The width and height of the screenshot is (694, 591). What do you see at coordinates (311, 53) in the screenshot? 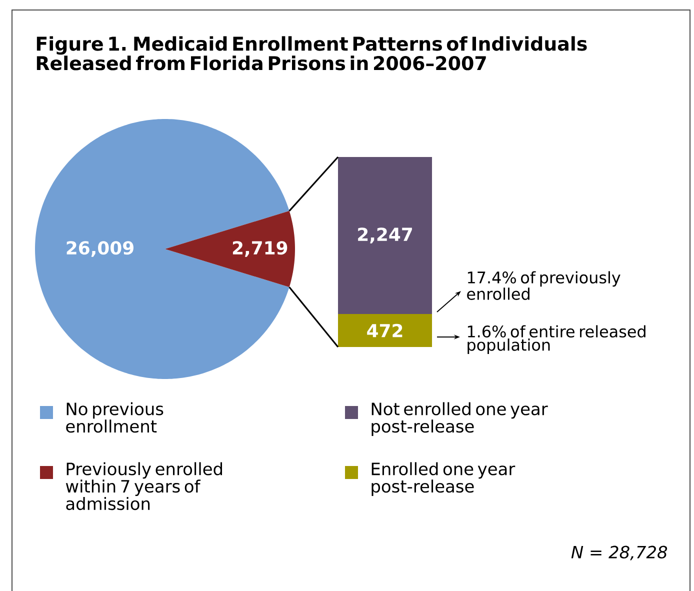
I see `chart-title: Figure 1. Medicaid Enrollment Patterns of Individuals Released from Florida Prisons in 2006–2007` at bounding box center [311, 53].